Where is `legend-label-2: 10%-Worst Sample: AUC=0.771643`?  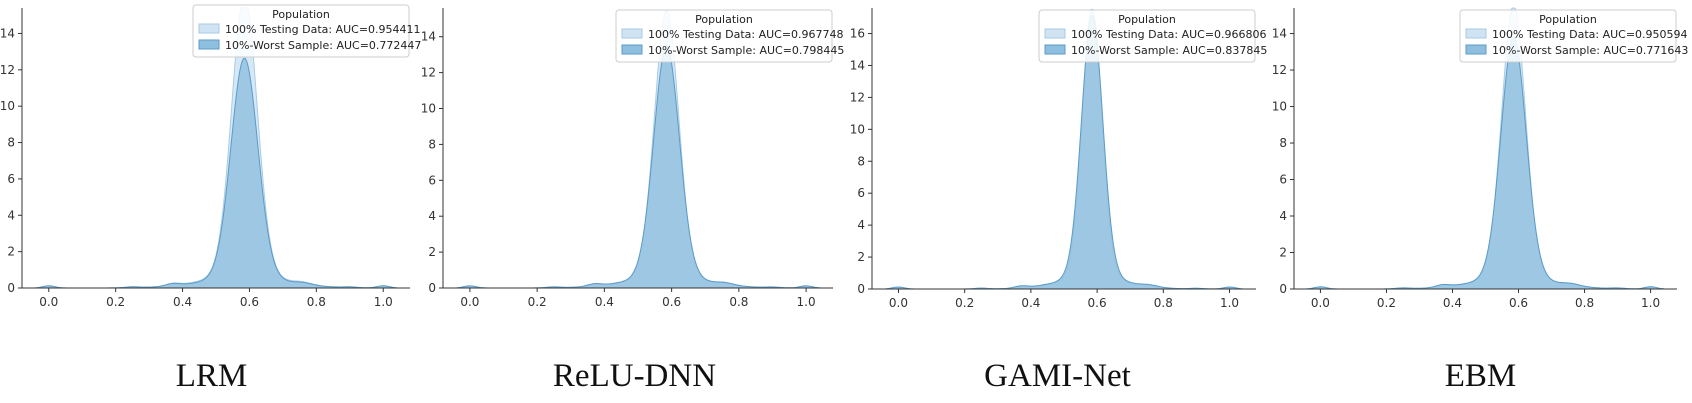 legend-label-2: 10%-Worst Sample: AUC=0.771643 is located at coordinates (1590, 50).